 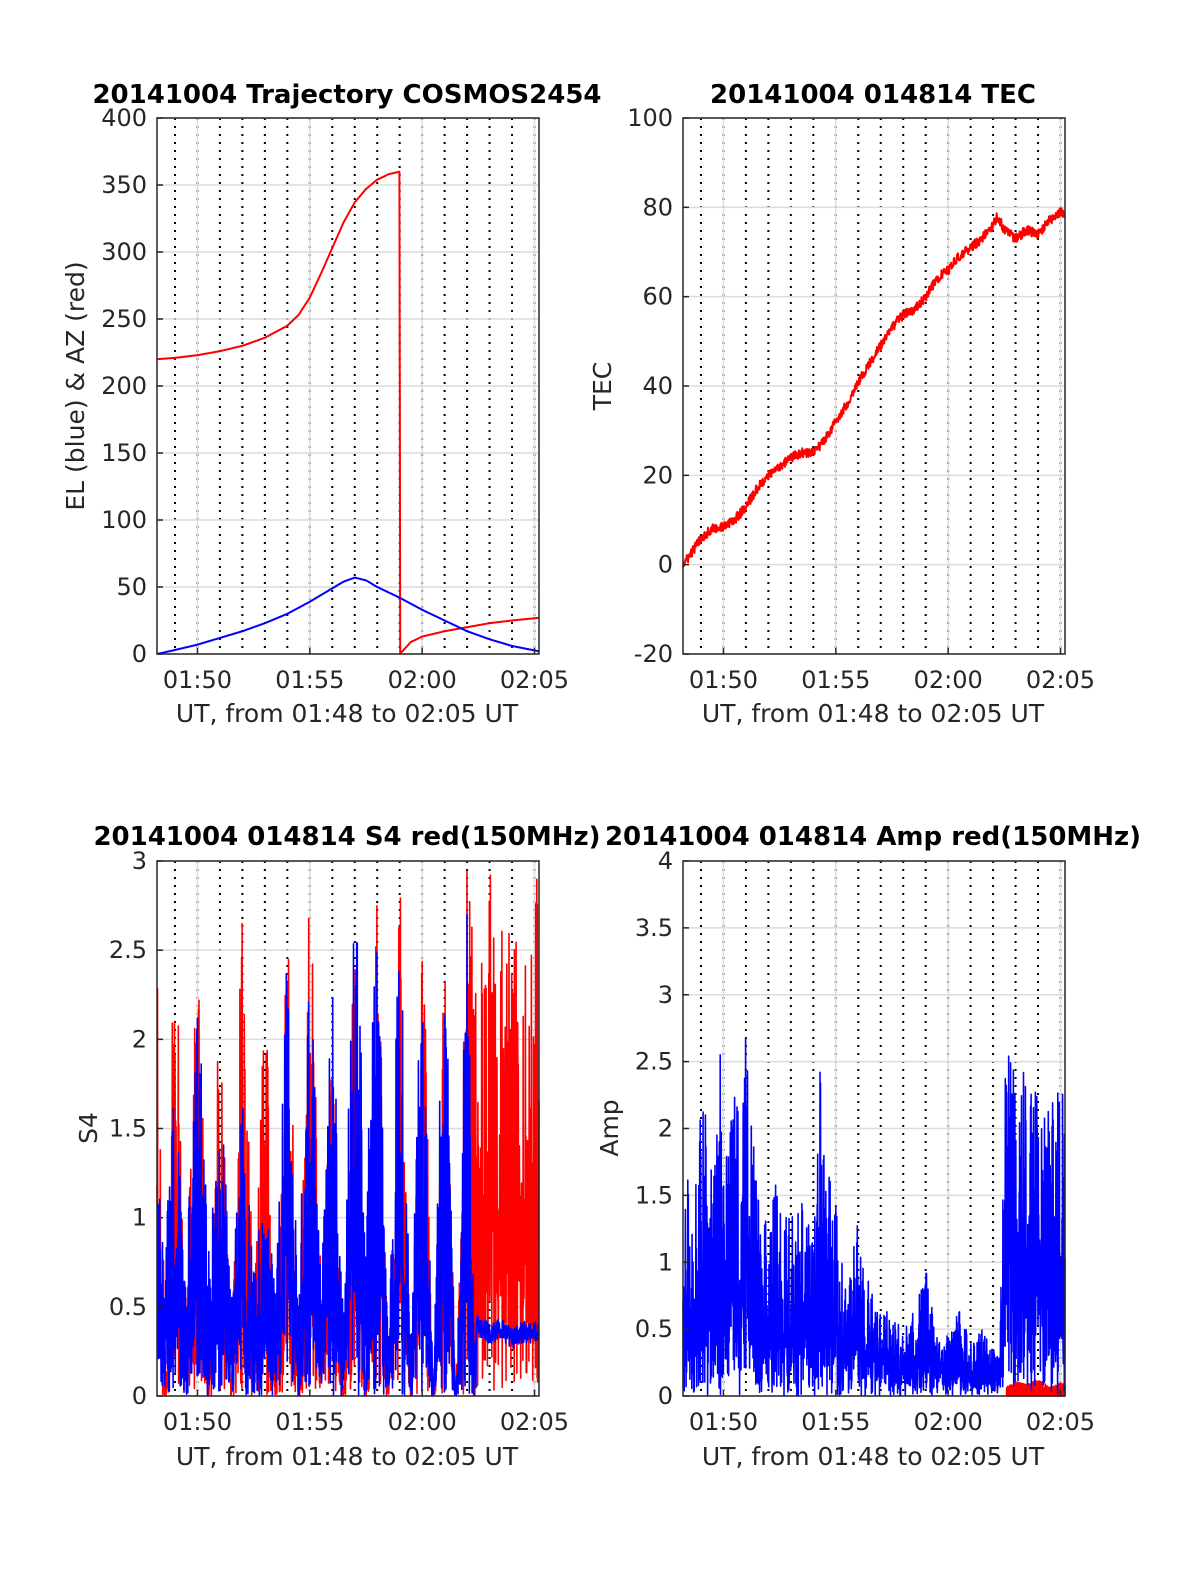 I want to click on y-tick-label: 80, so click(x=657, y=207).